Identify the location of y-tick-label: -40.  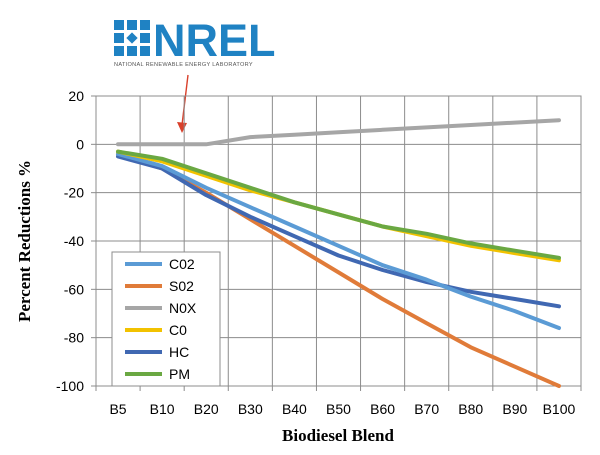
(74, 241).